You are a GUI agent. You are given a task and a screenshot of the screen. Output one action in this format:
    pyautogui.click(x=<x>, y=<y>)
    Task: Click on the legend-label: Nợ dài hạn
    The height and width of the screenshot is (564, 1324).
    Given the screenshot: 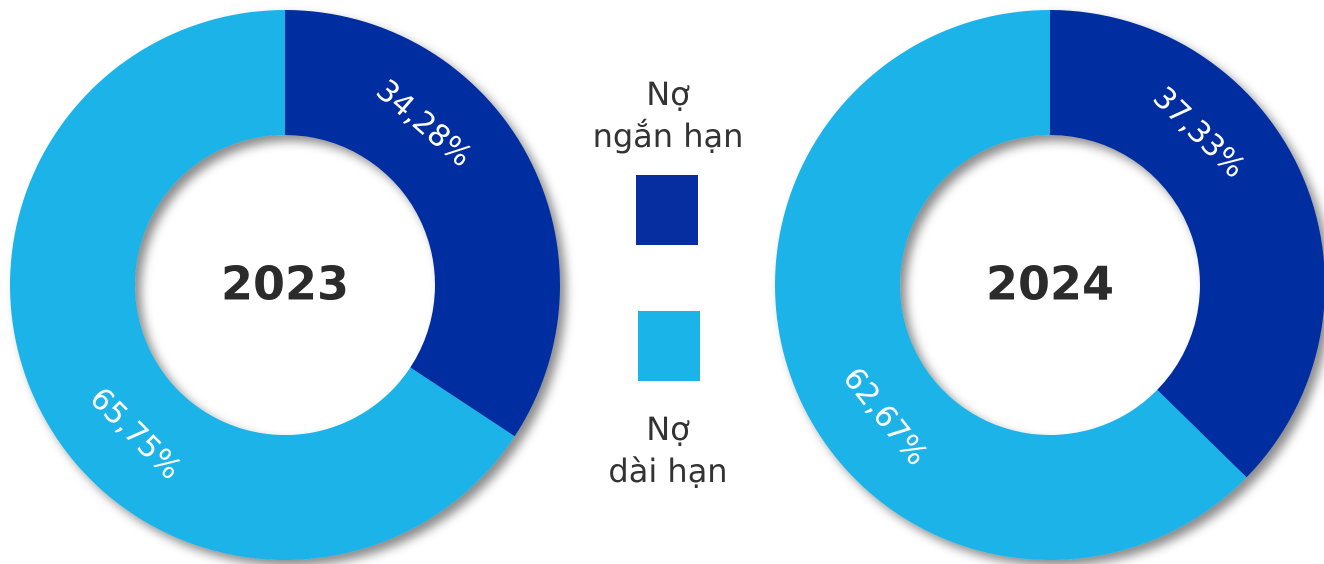 What is the action you would take?
    pyautogui.click(x=667, y=450)
    